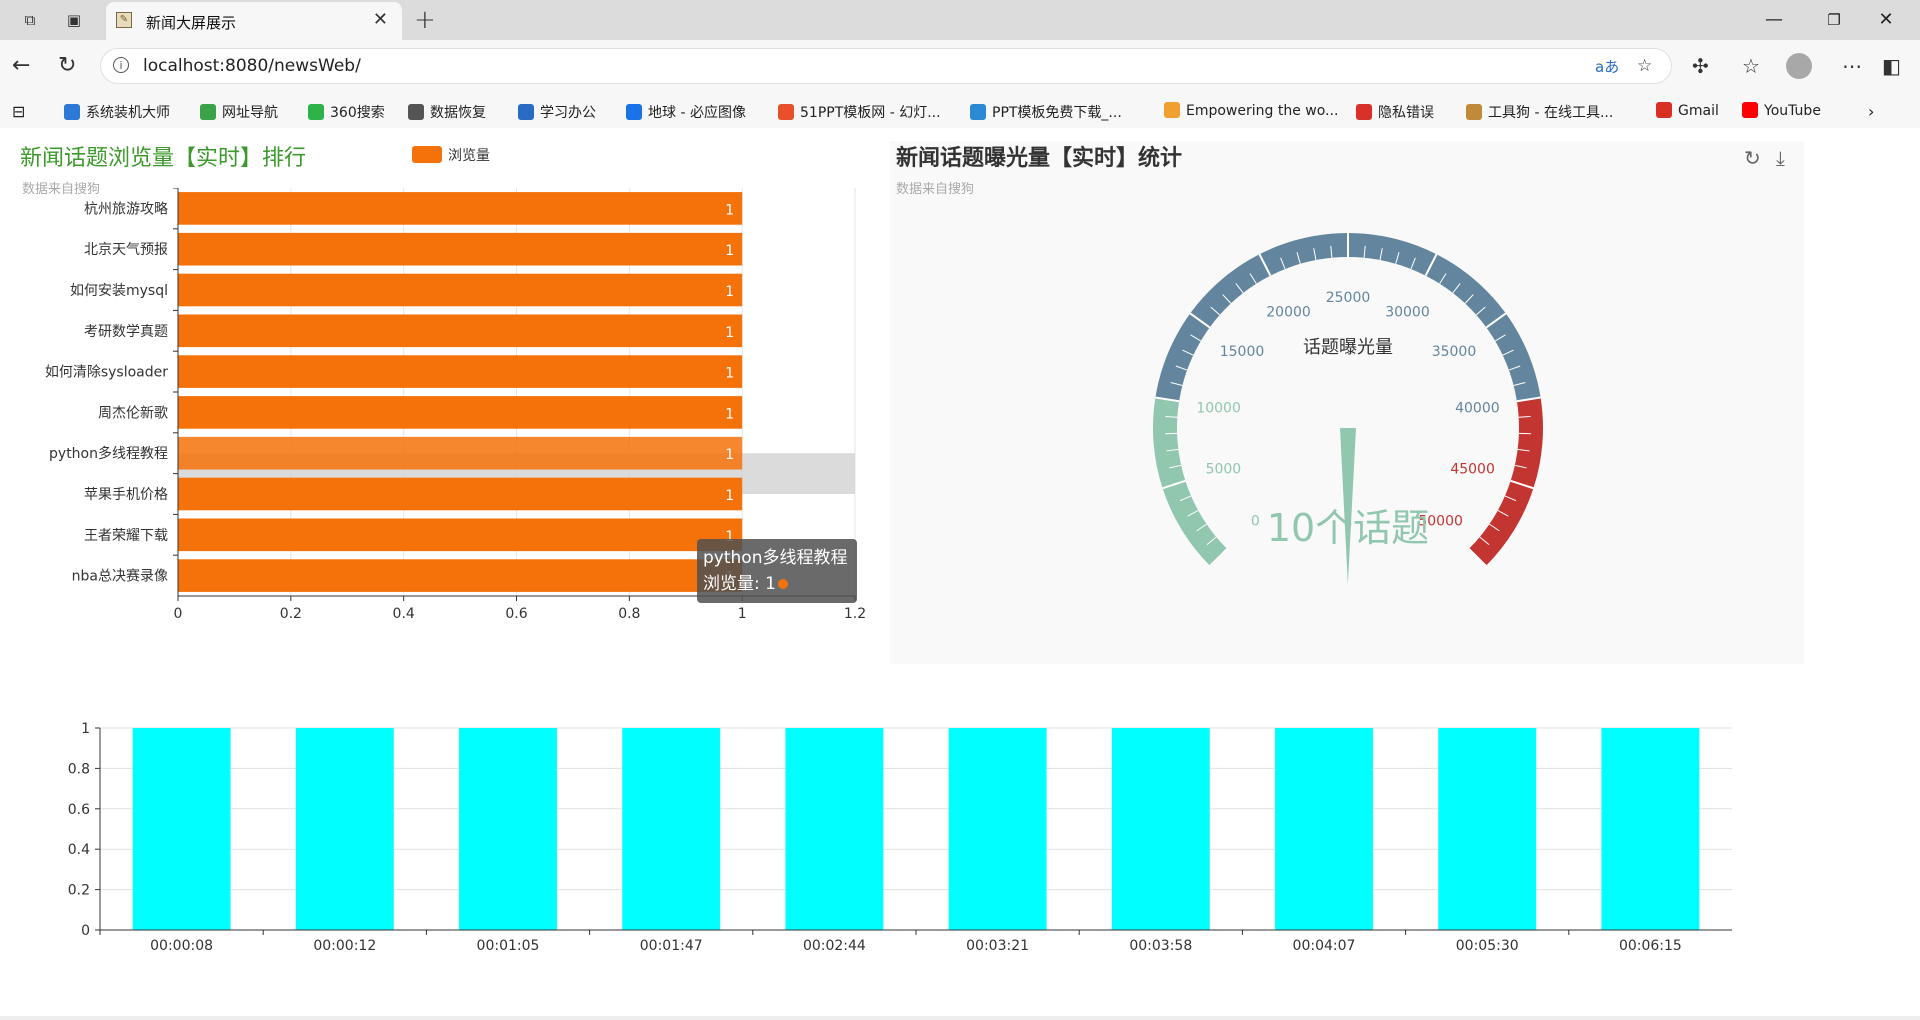  I want to click on close-window-button: ✕, so click(1886, 19).